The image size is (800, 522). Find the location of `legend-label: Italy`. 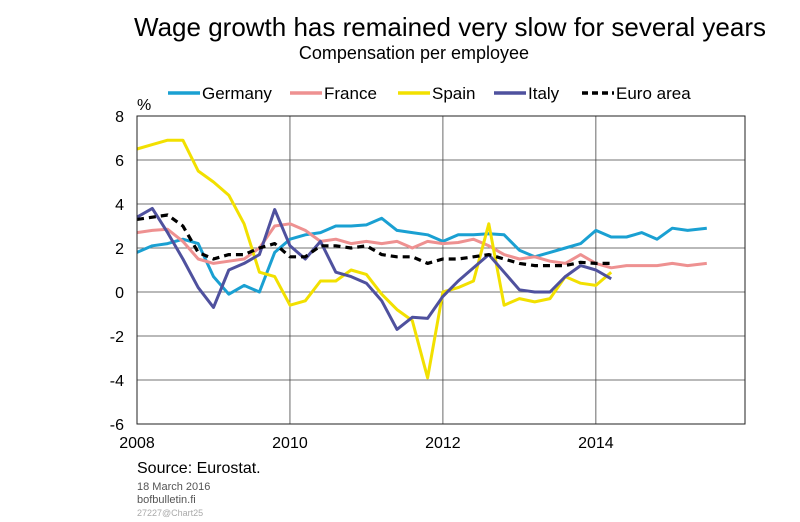

legend-label: Italy is located at coordinates (544, 93).